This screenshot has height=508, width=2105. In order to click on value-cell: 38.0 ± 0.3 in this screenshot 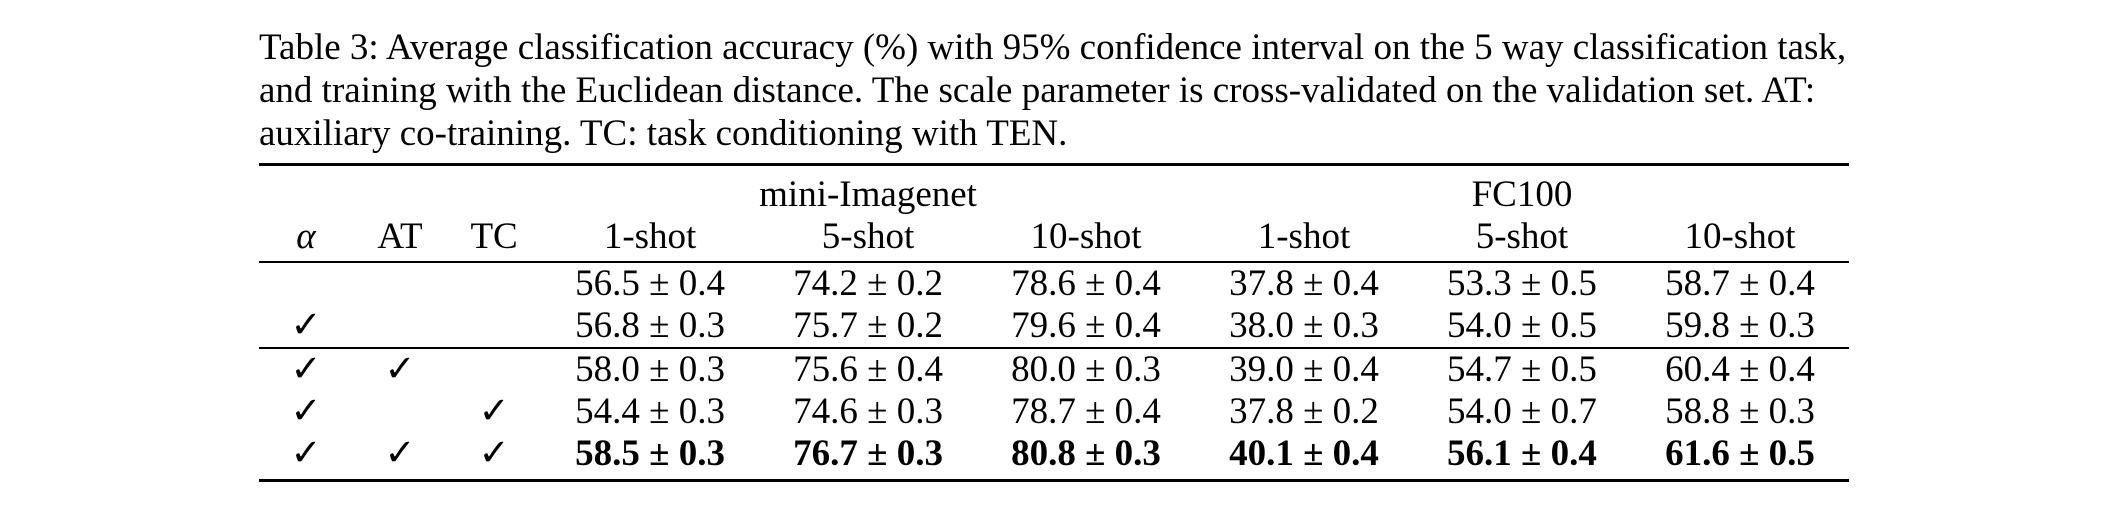, I will do `click(1304, 325)`.